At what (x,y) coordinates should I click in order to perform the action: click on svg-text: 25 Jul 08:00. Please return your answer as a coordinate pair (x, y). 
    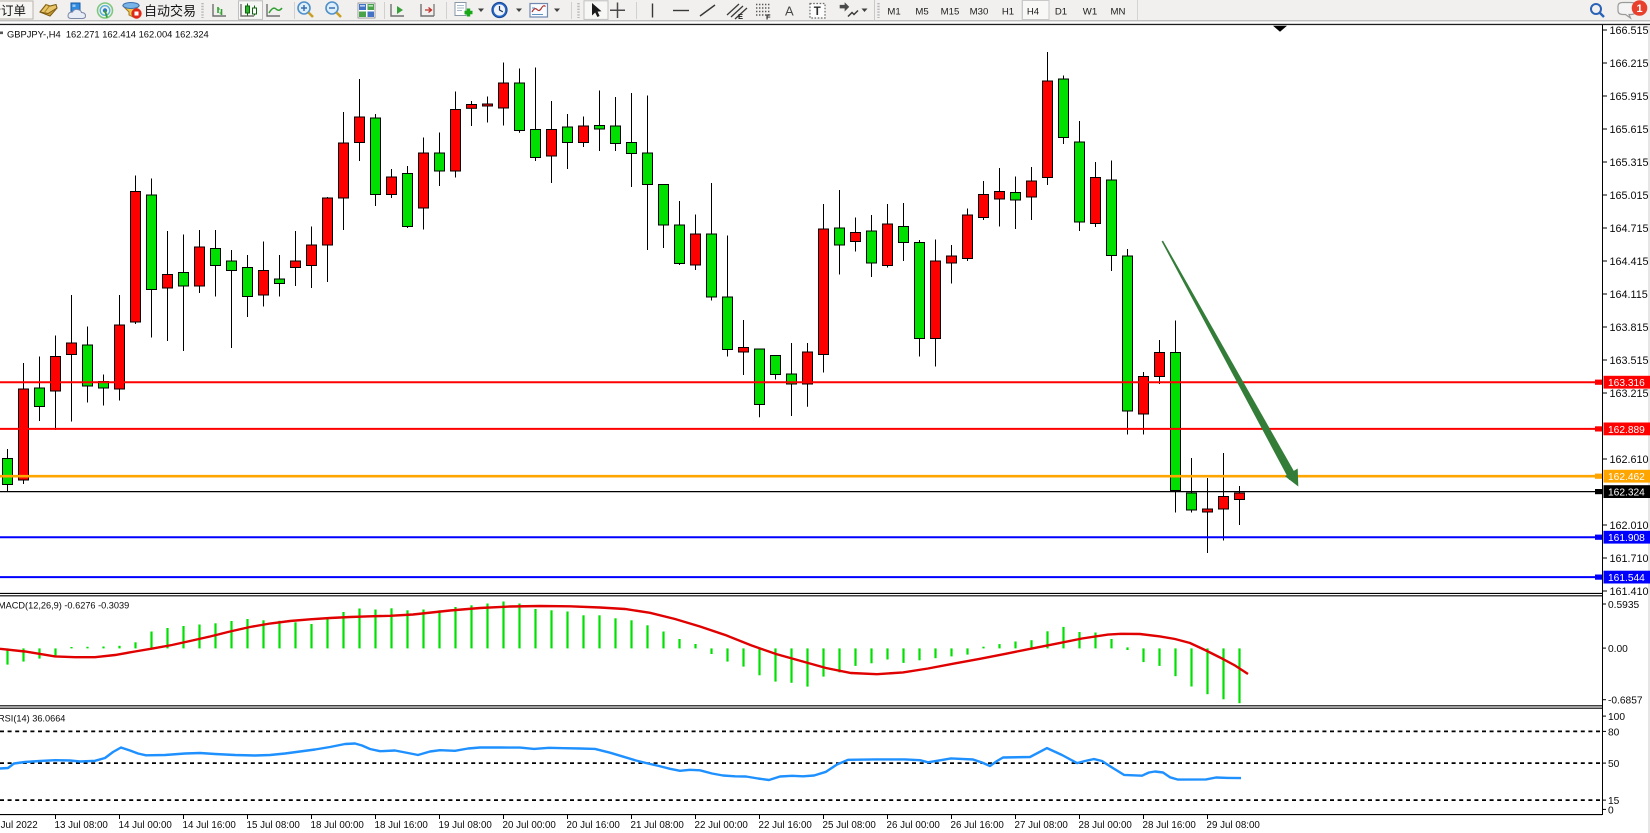
    Looking at the image, I should click on (850, 825).